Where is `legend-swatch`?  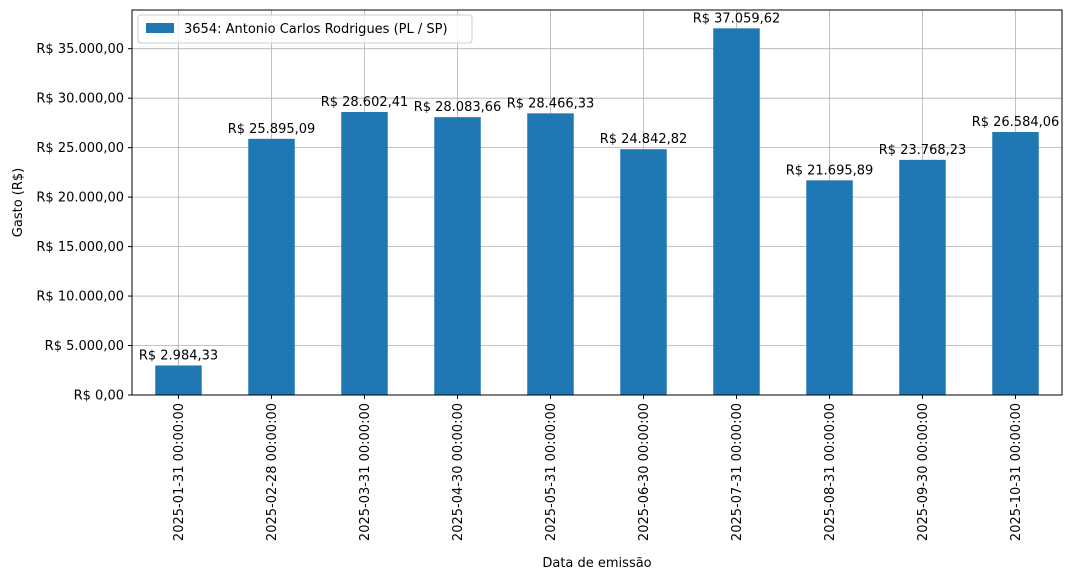 legend-swatch is located at coordinates (160, 28).